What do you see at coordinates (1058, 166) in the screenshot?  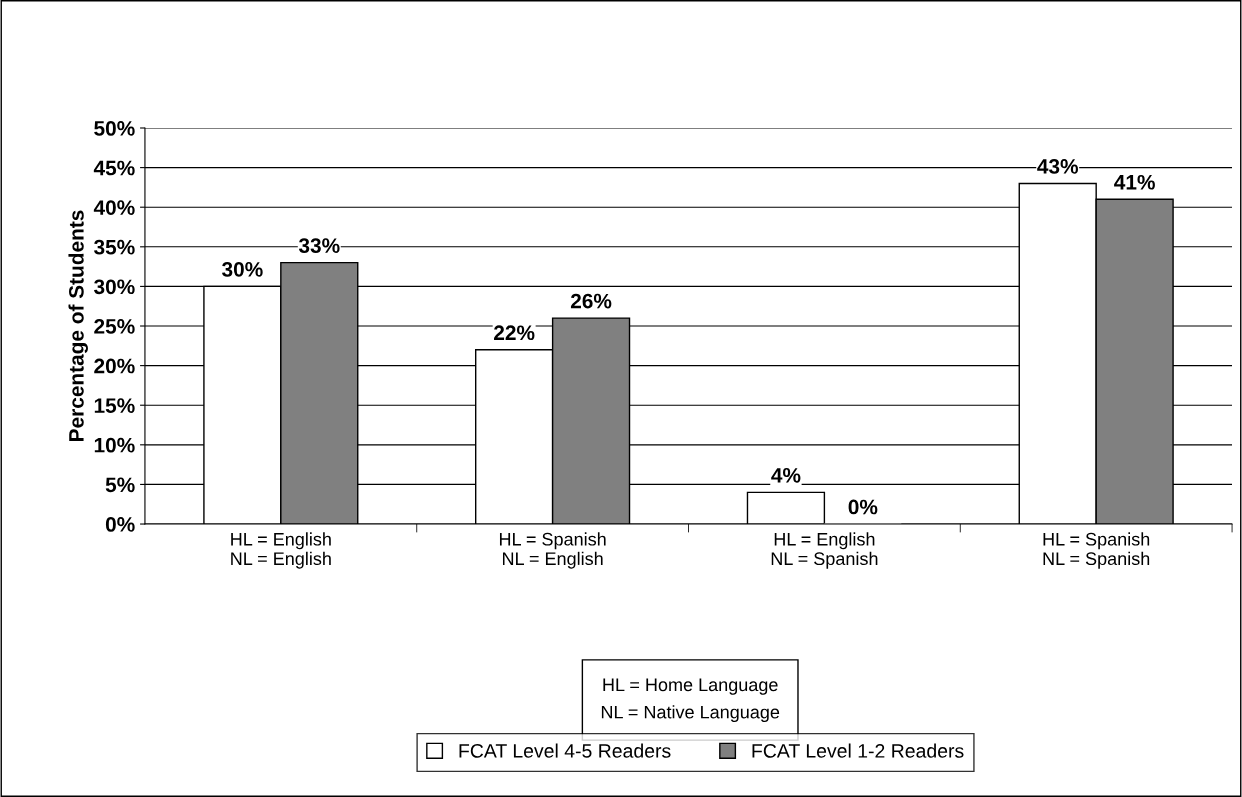 I see `text: 43%` at bounding box center [1058, 166].